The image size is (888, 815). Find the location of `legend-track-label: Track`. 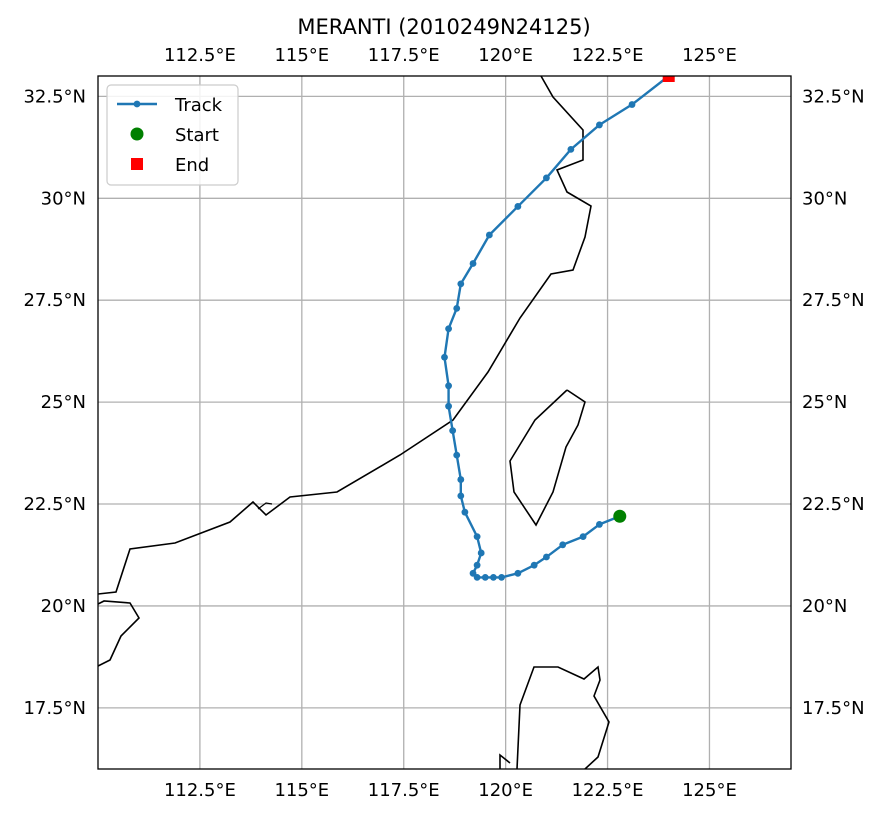

legend-track-label: Track is located at coordinates (198, 105).